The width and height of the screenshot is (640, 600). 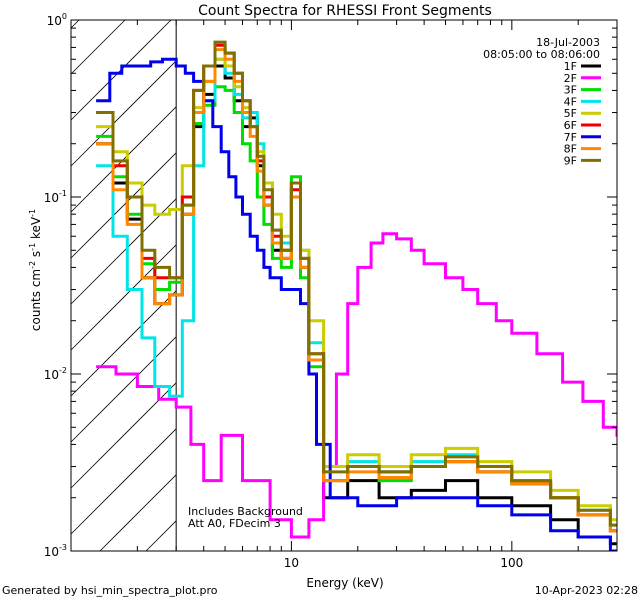 What do you see at coordinates (570, 137) in the screenshot?
I see `legend-label-7F: 7F` at bounding box center [570, 137].